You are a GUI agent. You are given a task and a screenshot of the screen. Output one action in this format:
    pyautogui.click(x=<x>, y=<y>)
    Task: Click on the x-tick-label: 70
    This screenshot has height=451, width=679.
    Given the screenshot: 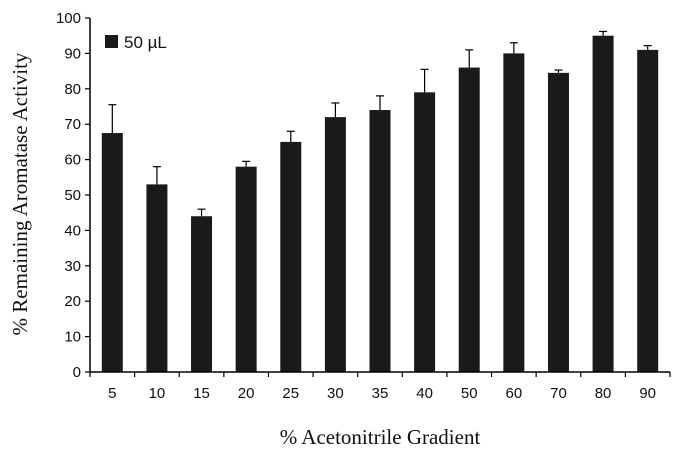 What is the action you would take?
    pyautogui.click(x=558, y=393)
    